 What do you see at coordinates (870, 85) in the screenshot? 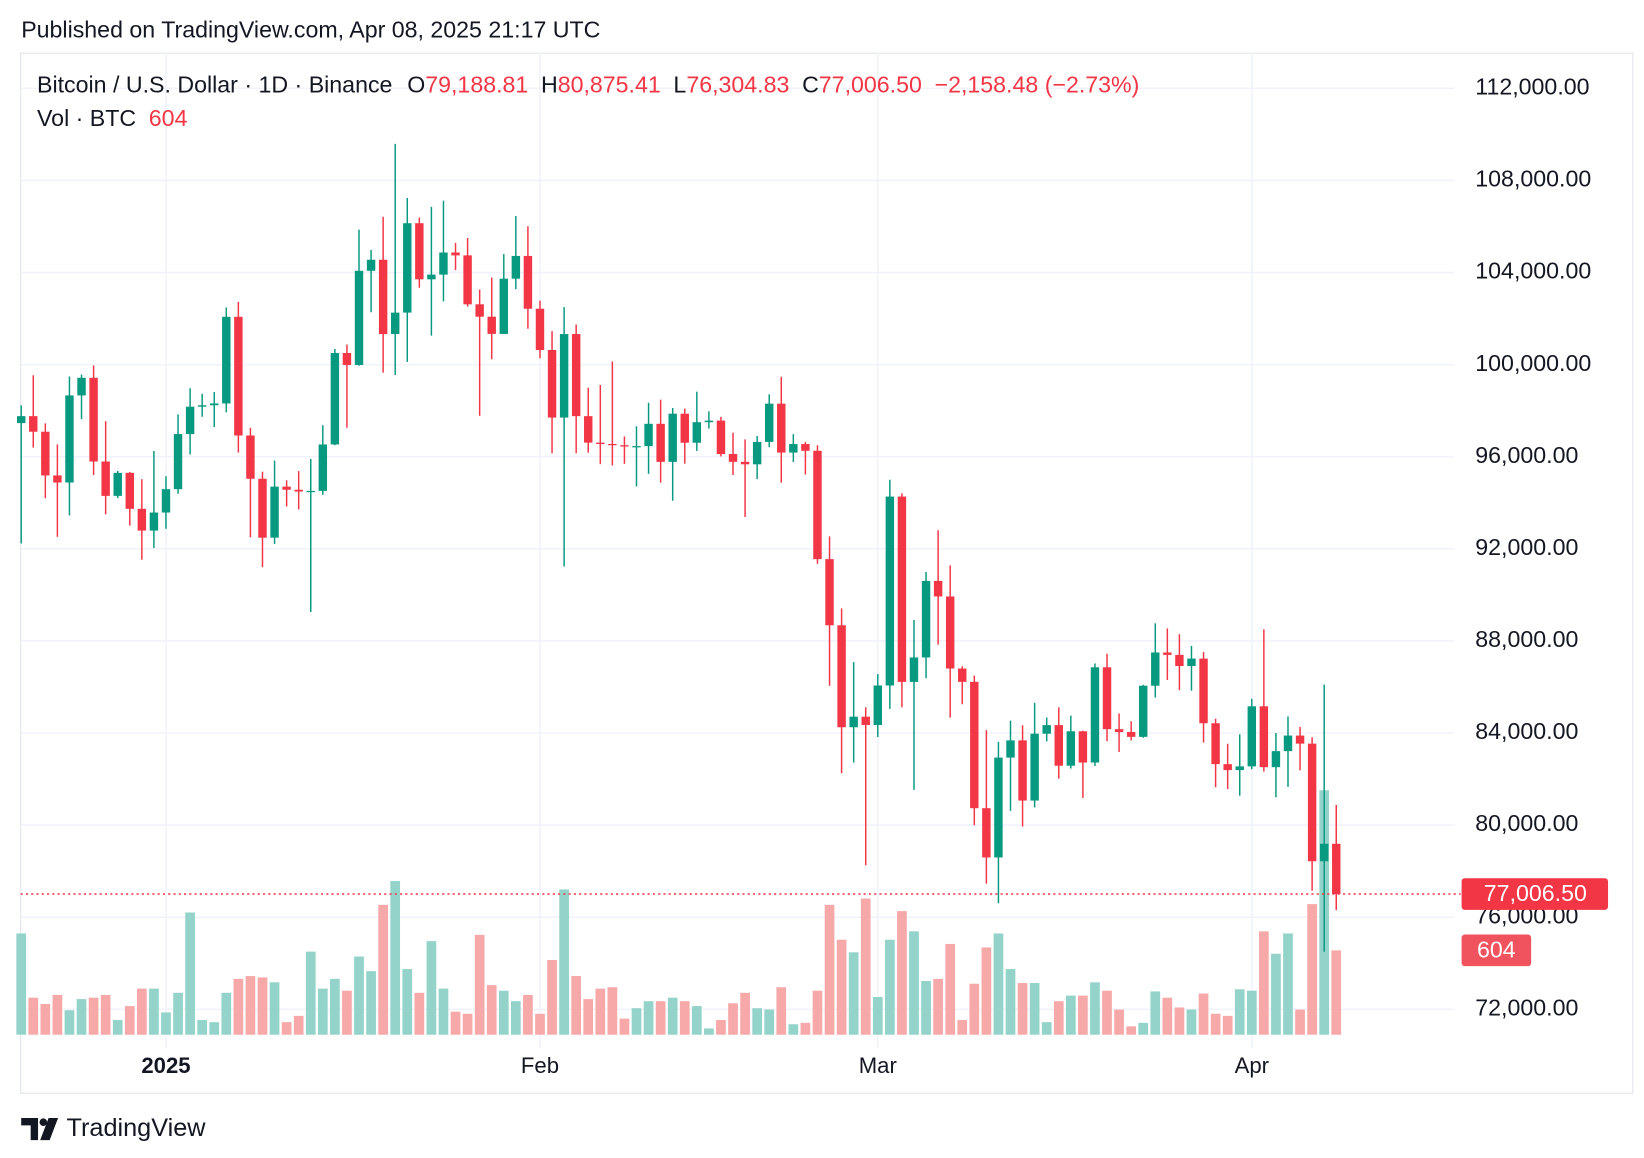
I see `legend-value: 77,006.50` at bounding box center [870, 85].